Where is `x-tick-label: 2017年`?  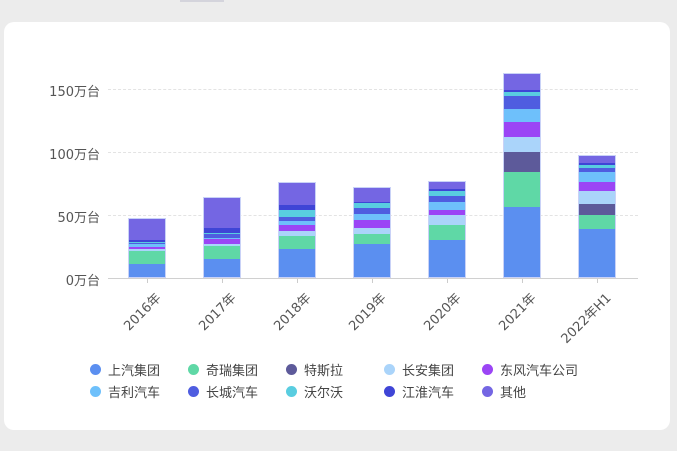 x-tick-label: 2017年 is located at coordinates (218, 312).